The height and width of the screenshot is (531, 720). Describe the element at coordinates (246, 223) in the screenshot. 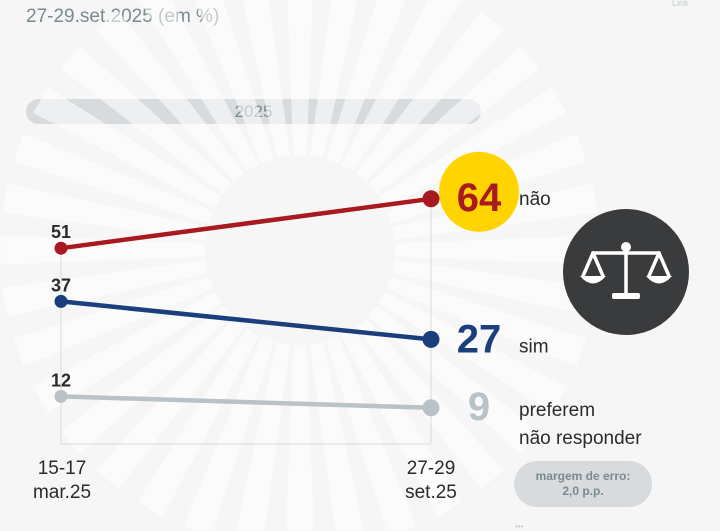

I see `series-line-nao` at that location.